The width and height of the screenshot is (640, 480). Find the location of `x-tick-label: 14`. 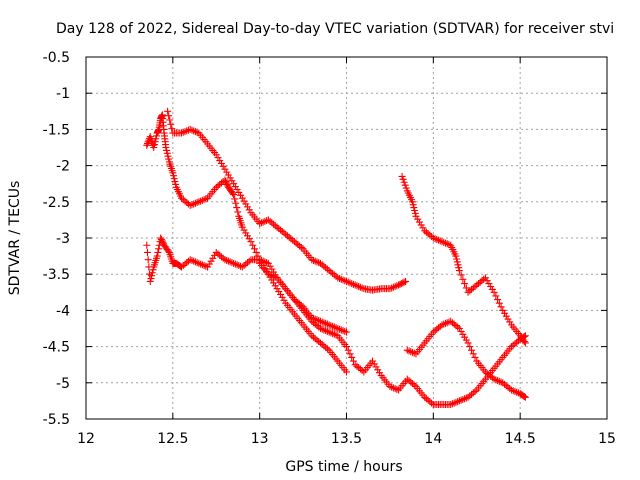

x-tick-label: 14 is located at coordinates (433, 439).